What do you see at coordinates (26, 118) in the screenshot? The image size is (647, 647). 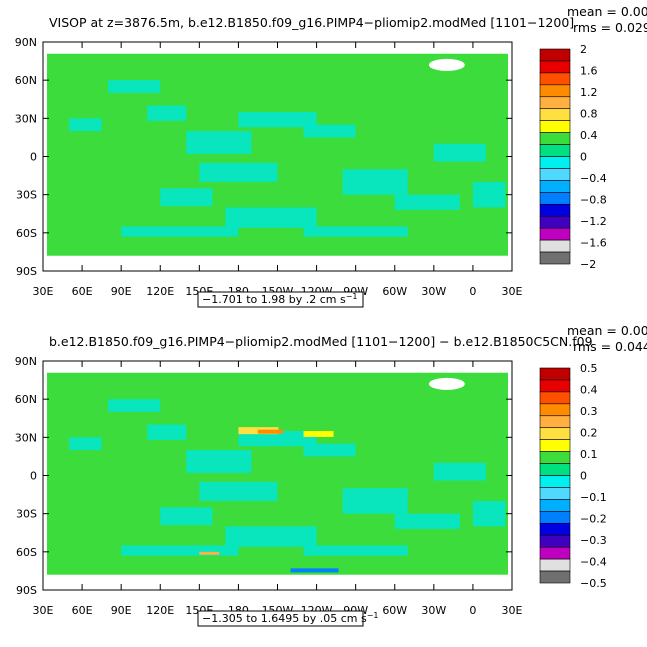 I see `y-tick-label: 30N` at bounding box center [26, 118].